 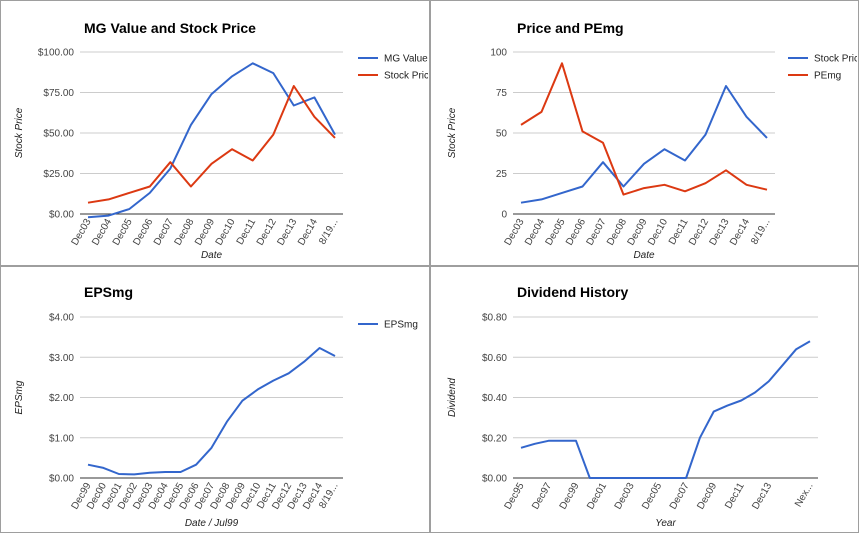 What do you see at coordinates (827, 76) in the screenshot?
I see `price-and-pemg-legend-label: PEmg` at bounding box center [827, 76].